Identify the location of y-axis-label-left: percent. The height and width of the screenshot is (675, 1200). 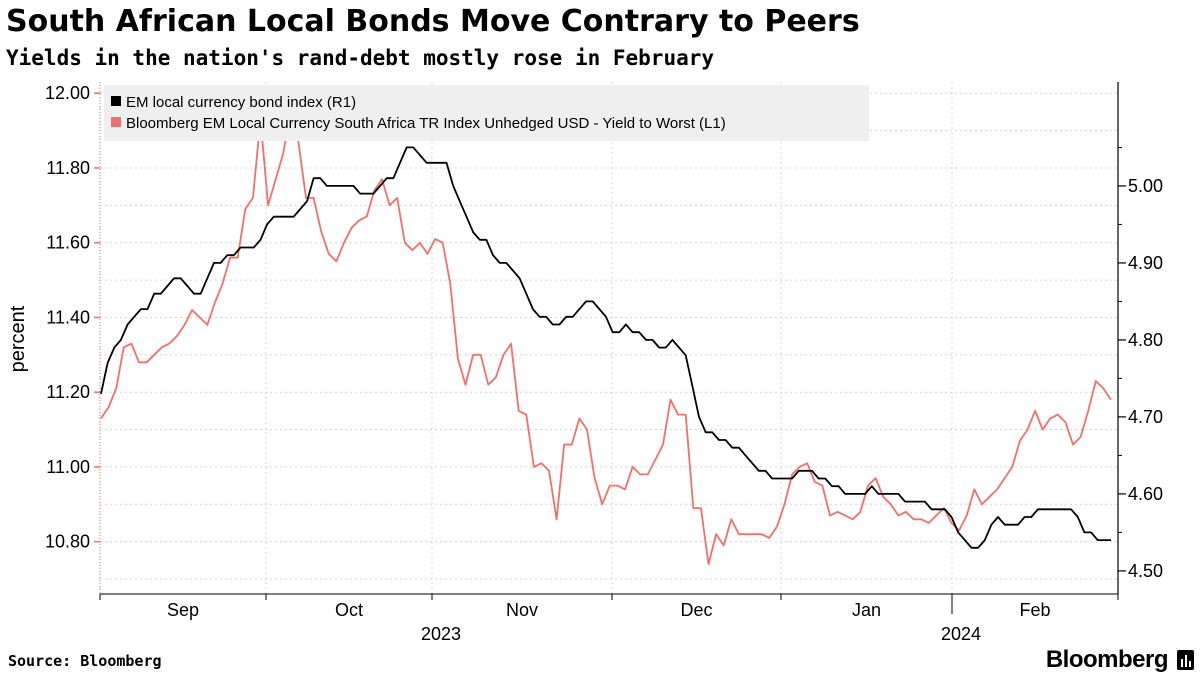
(18, 338).